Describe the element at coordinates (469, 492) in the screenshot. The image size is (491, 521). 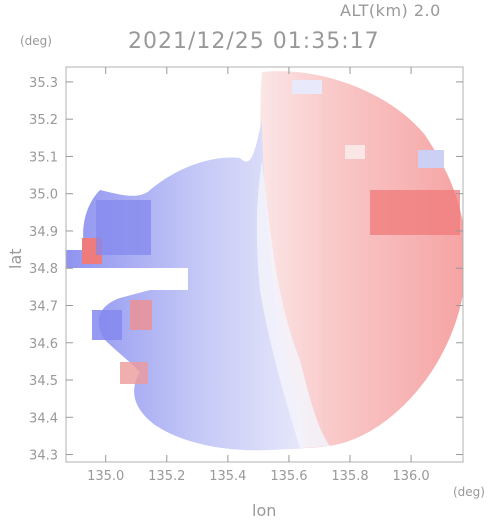
I see `x-unit-label: (deg)` at that location.